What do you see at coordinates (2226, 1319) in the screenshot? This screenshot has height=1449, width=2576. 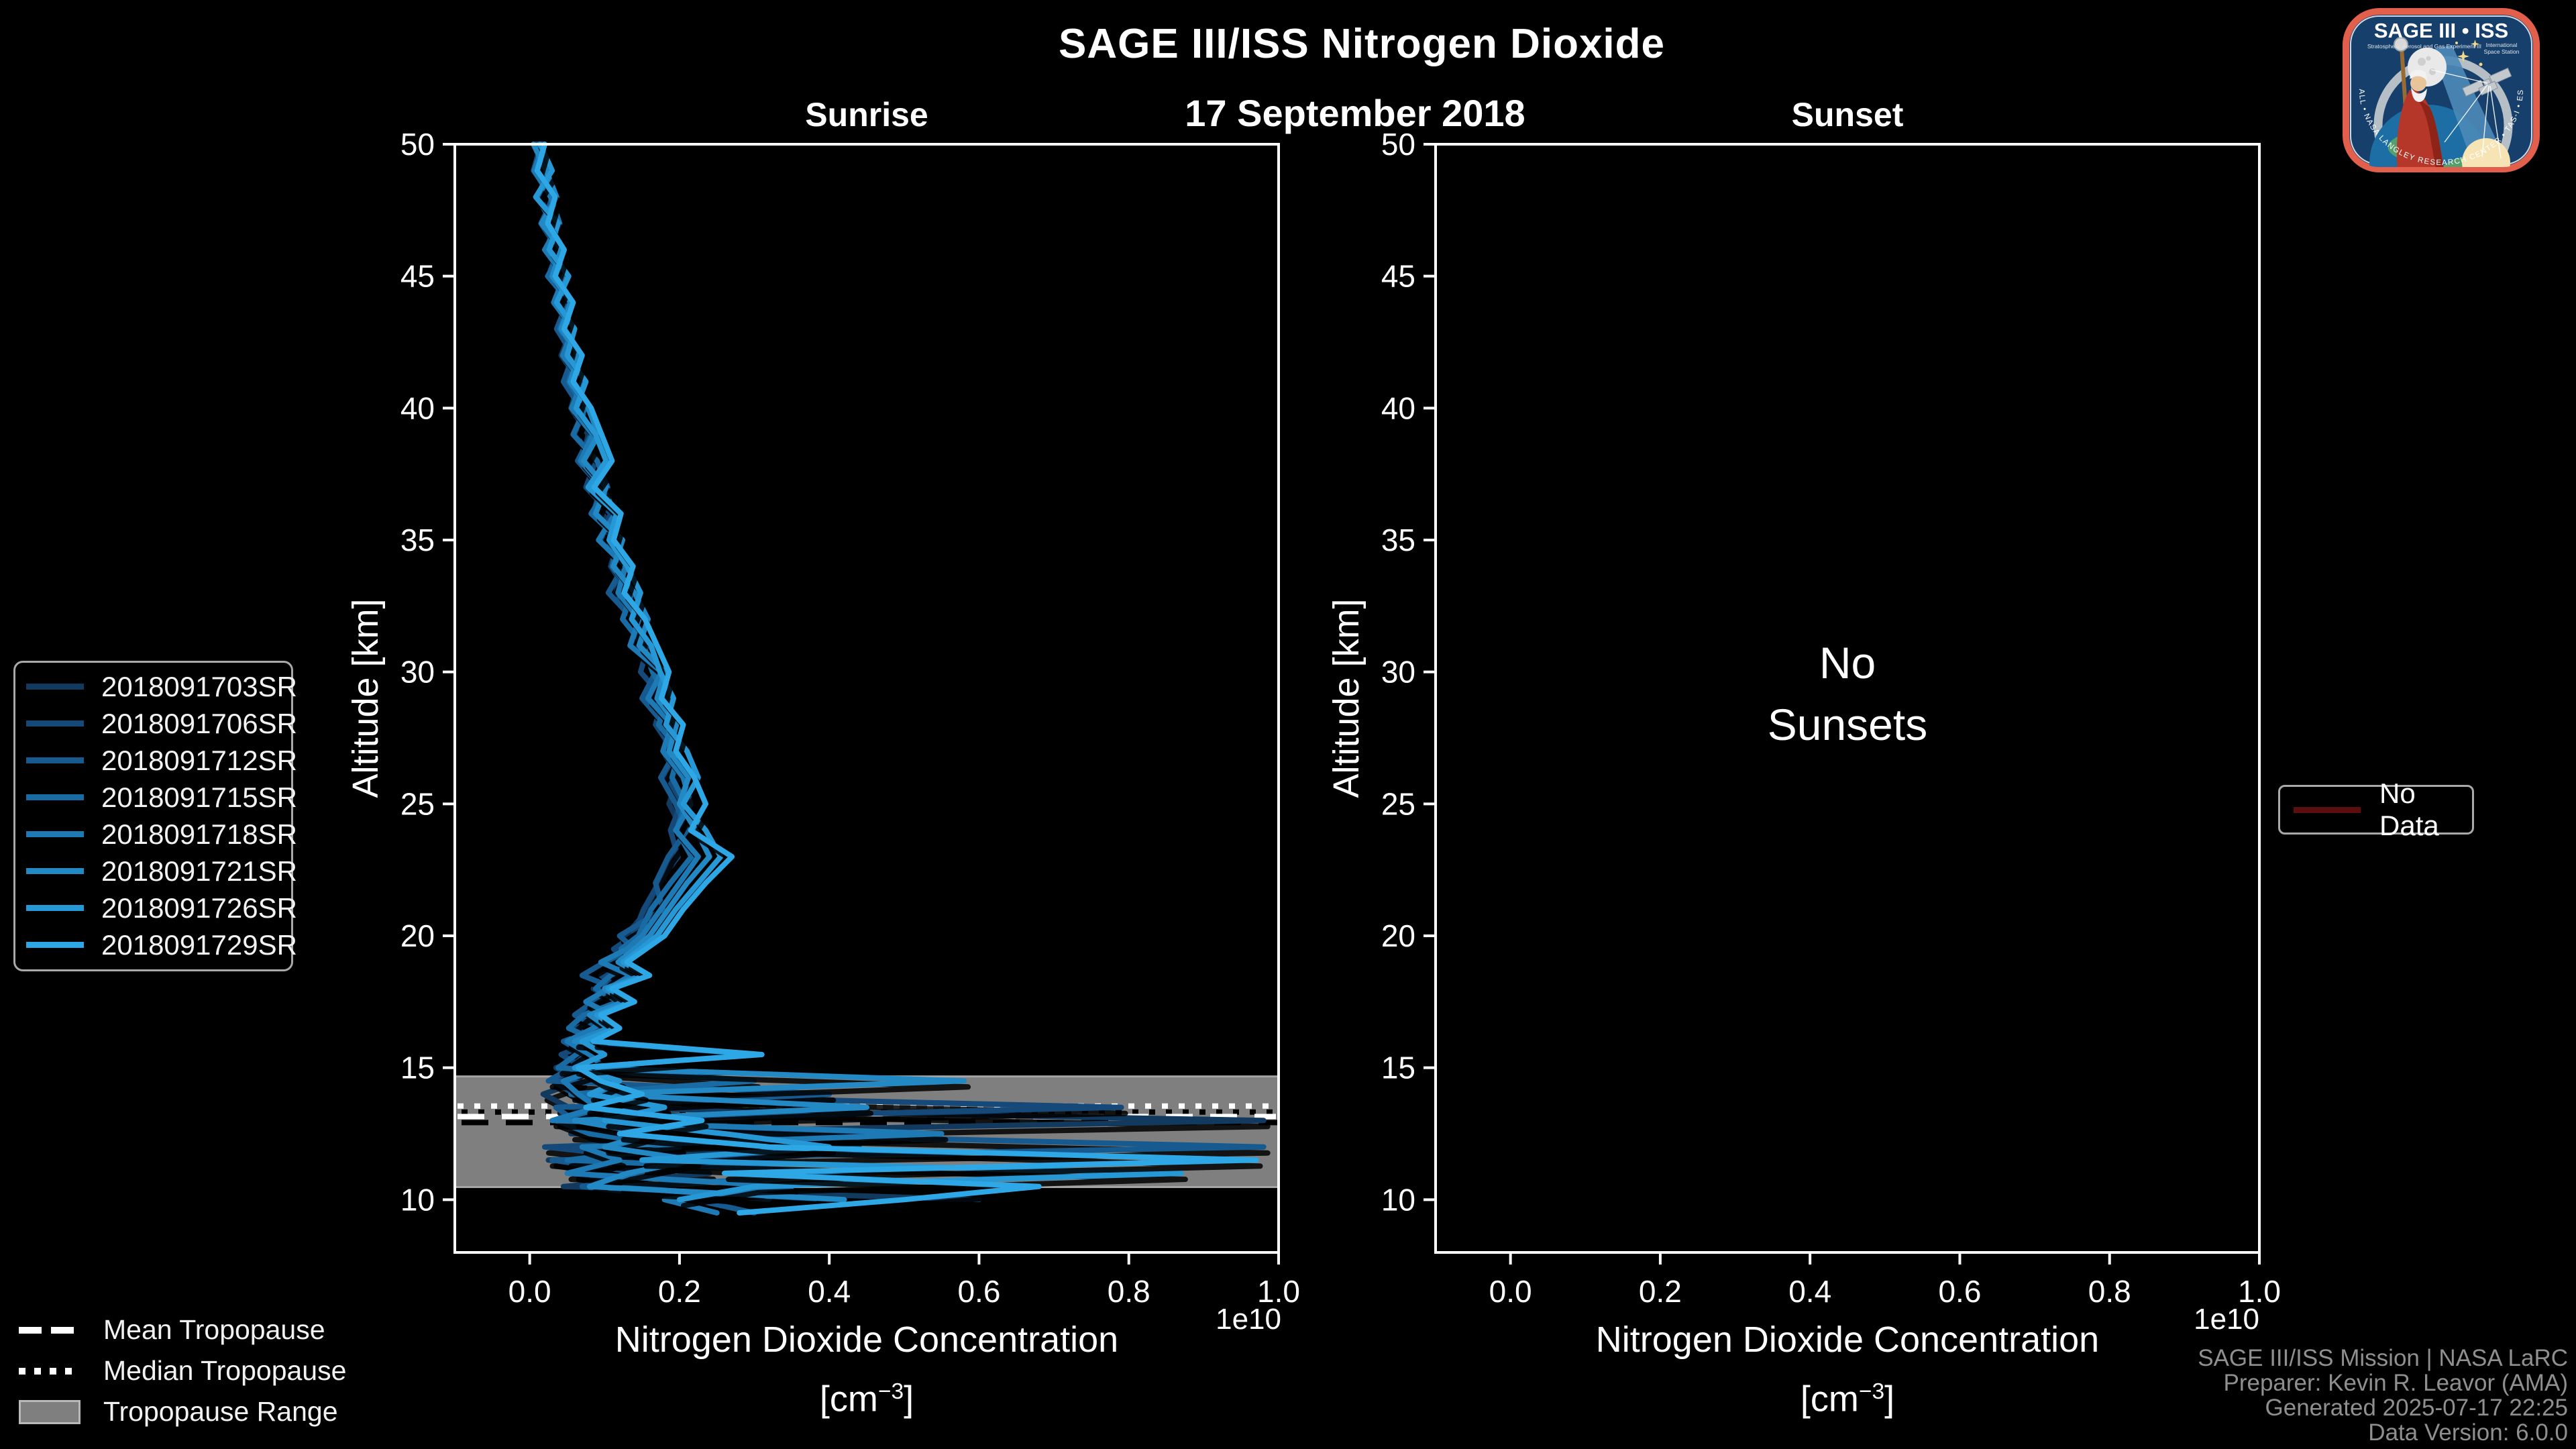 I see `x-axis-offset-text-sunset: 1e10` at bounding box center [2226, 1319].